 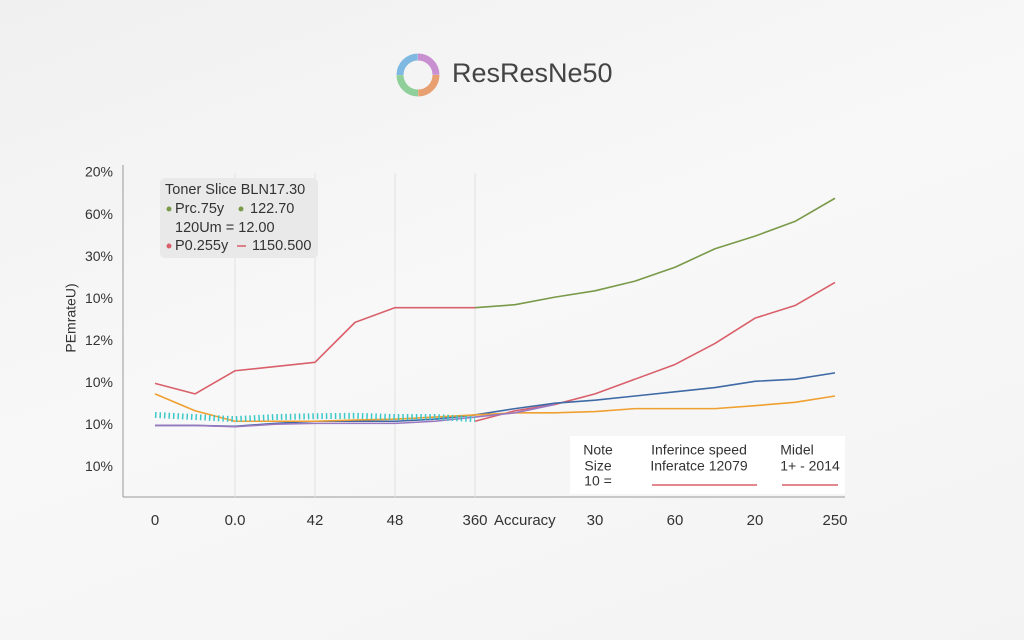 I want to click on legend-text: 120Um = 12.00, so click(x=225, y=228).